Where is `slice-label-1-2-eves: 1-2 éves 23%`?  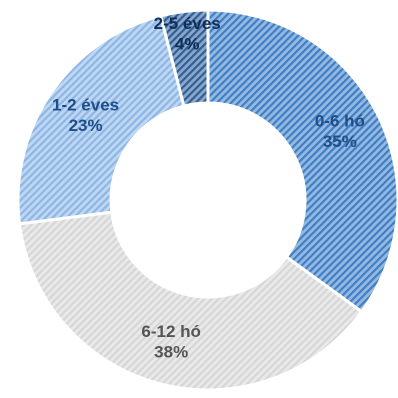
slice-label-1-2-eves: 1-2 éves 23% is located at coordinates (85, 115).